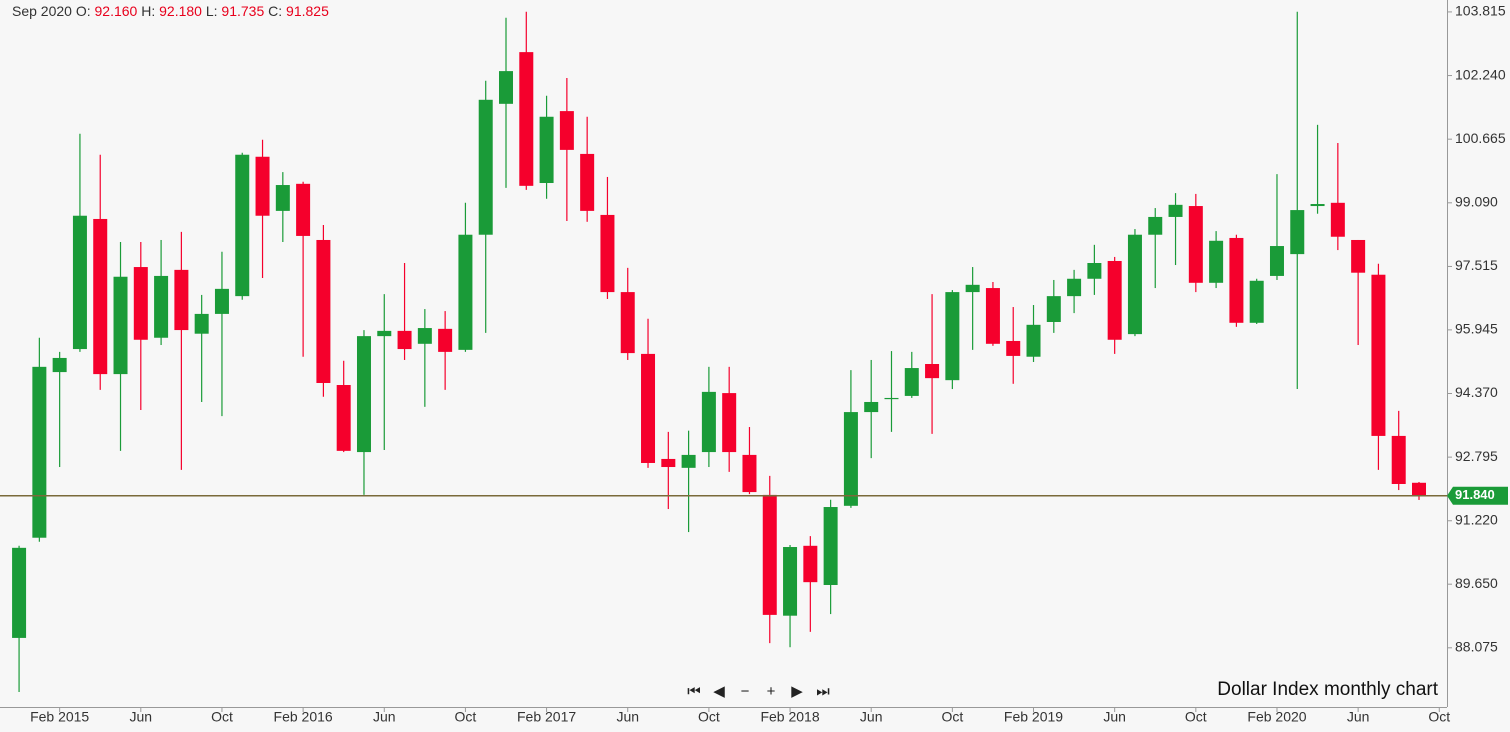  Describe the element at coordinates (823, 691) in the screenshot. I see `nav-last: ⏭` at that location.